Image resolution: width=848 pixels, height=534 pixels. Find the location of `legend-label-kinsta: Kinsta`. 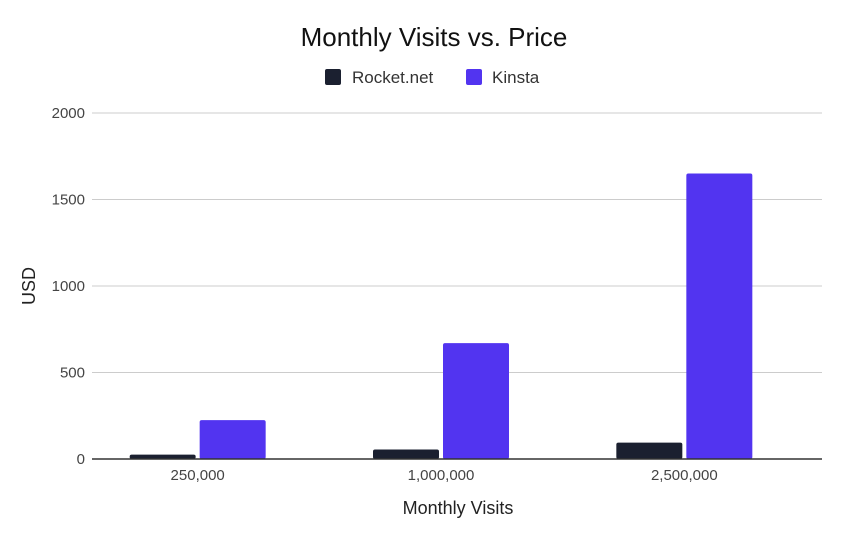

legend-label-kinsta: Kinsta is located at coordinates (516, 77).